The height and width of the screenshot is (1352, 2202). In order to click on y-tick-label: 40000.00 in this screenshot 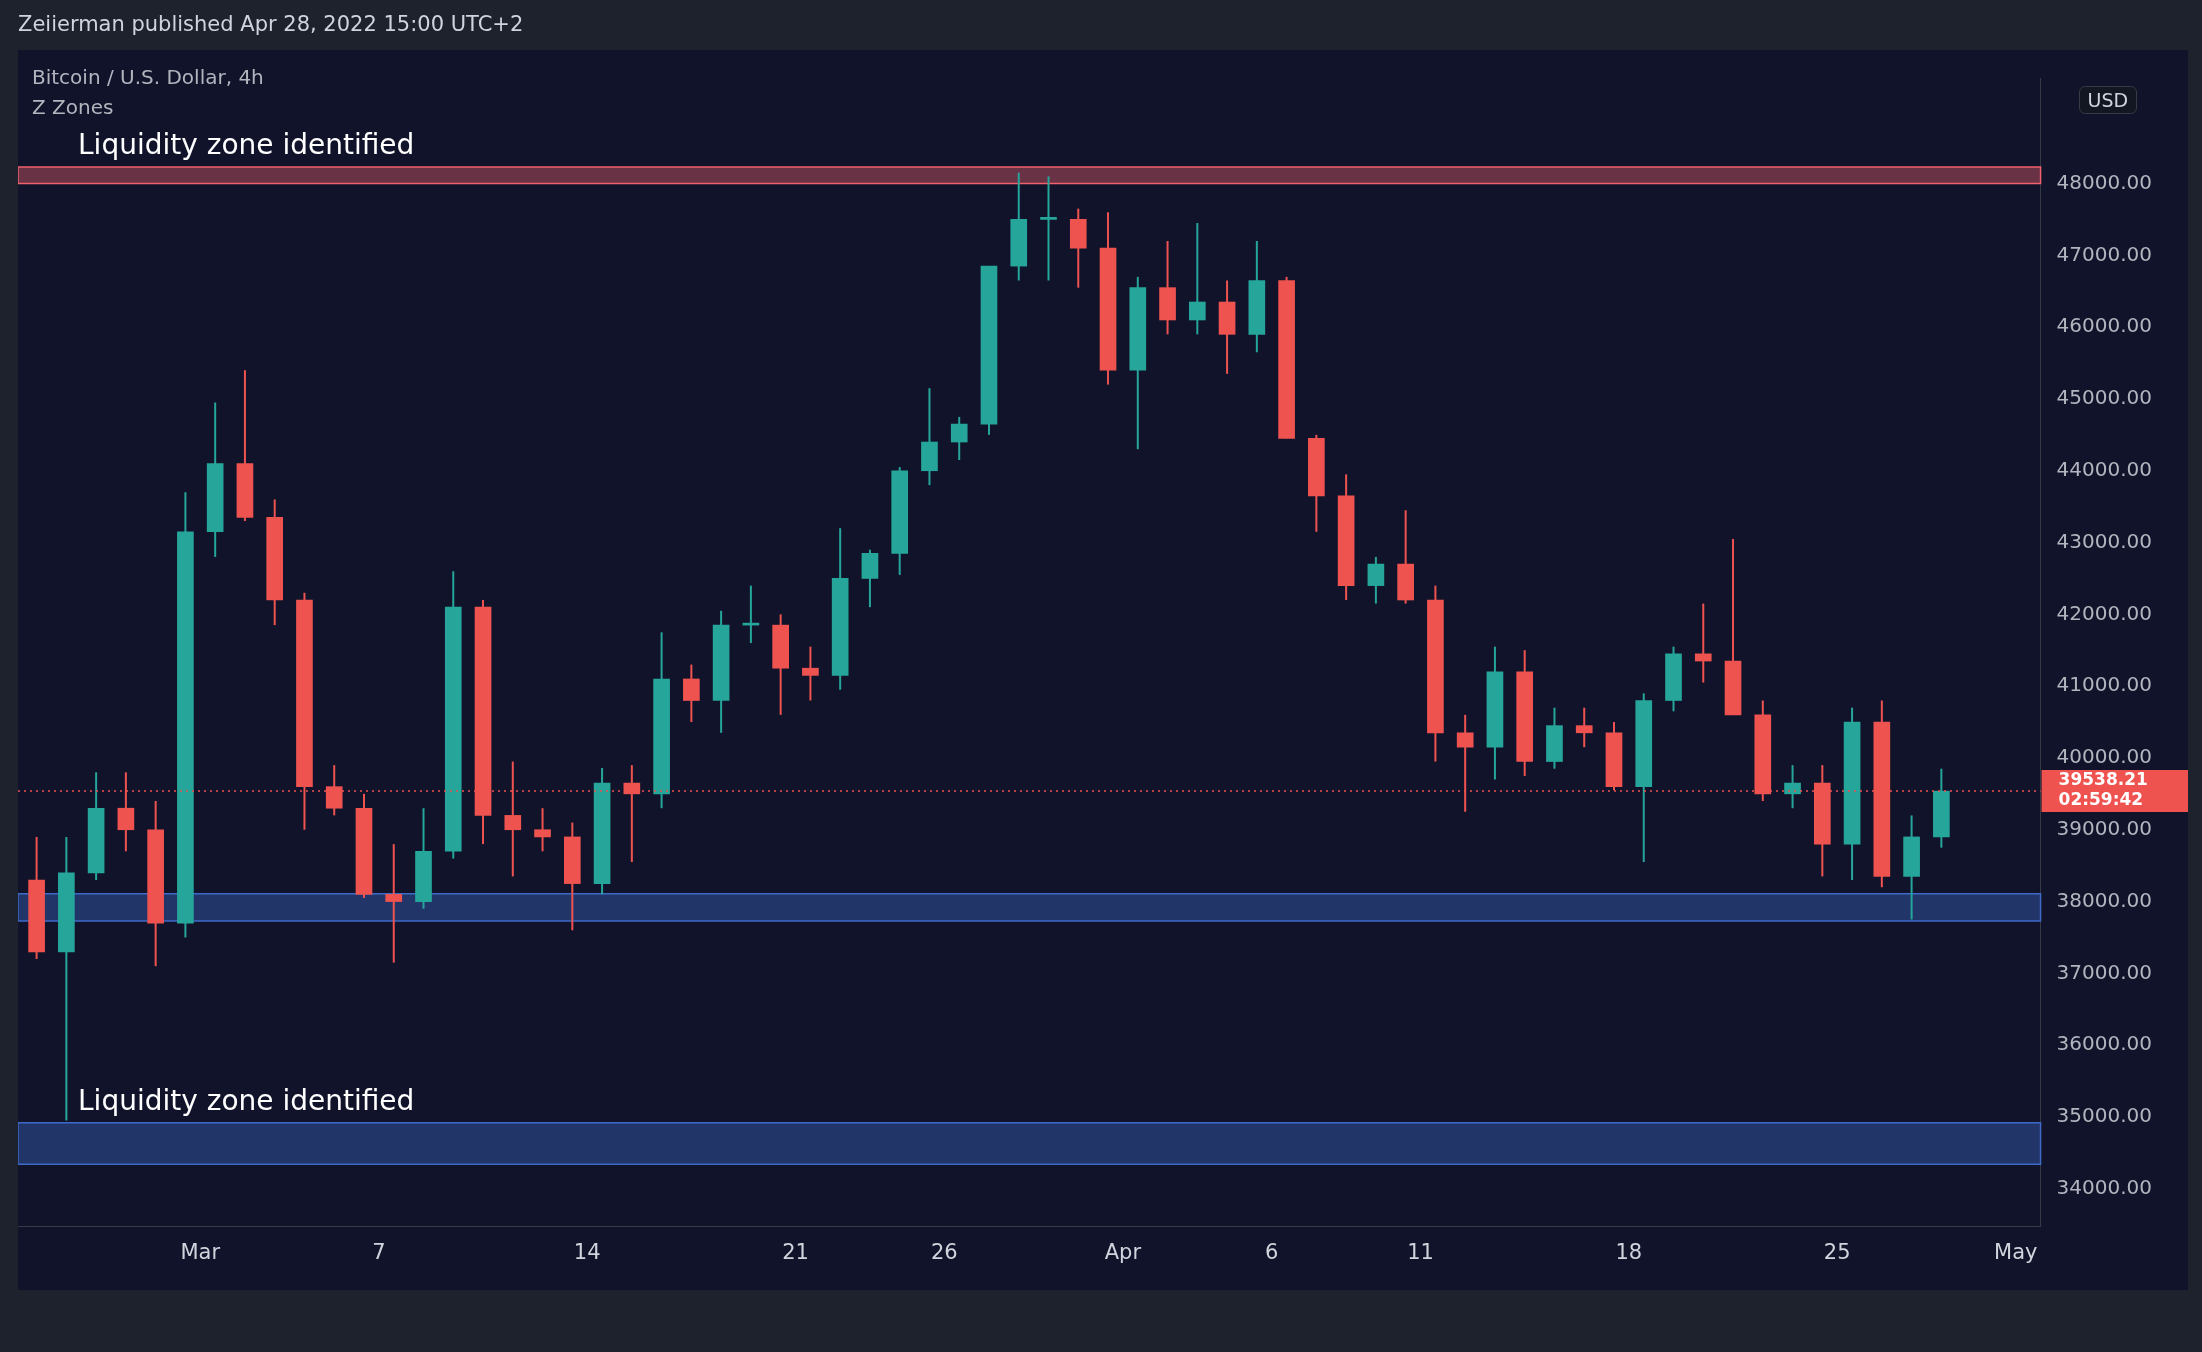, I will do `click(2104, 756)`.